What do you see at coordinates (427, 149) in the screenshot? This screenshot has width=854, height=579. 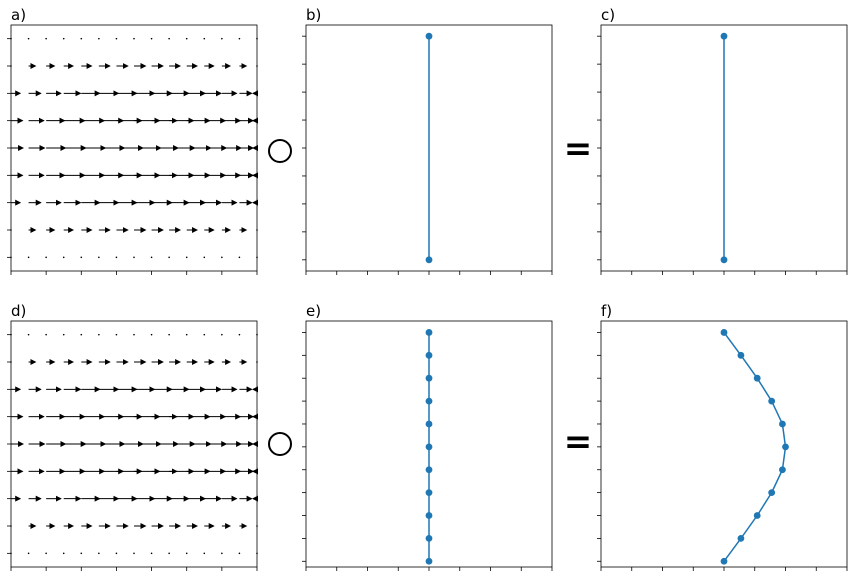 I see `panel-b` at bounding box center [427, 149].